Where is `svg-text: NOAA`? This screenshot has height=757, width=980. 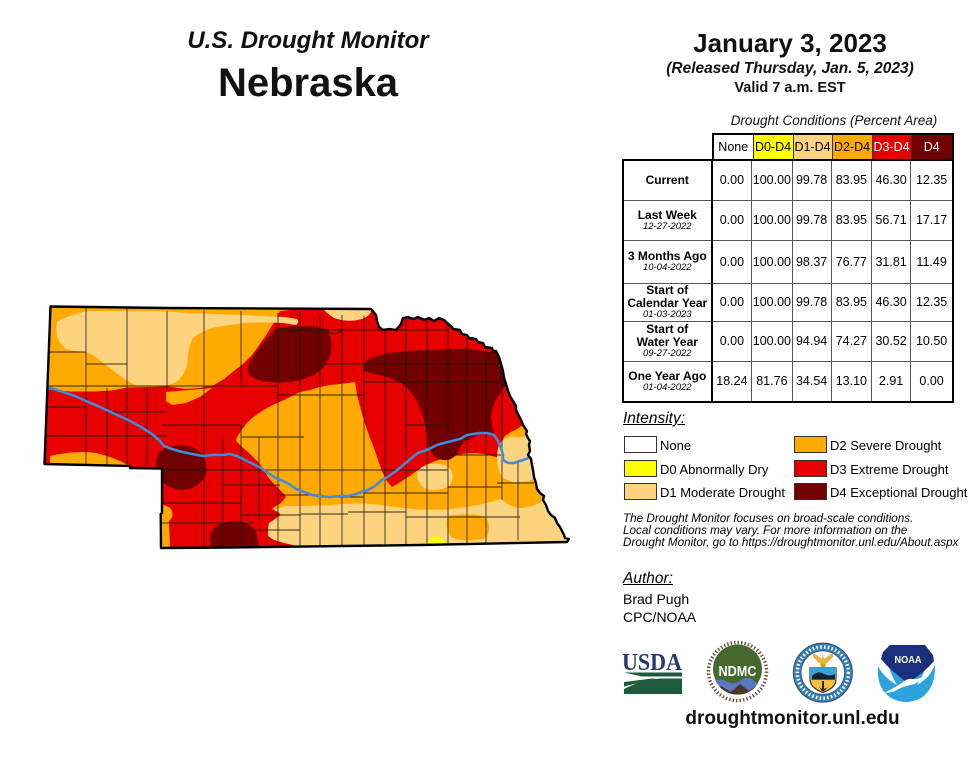 svg-text: NOAA is located at coordinates (908, 660).